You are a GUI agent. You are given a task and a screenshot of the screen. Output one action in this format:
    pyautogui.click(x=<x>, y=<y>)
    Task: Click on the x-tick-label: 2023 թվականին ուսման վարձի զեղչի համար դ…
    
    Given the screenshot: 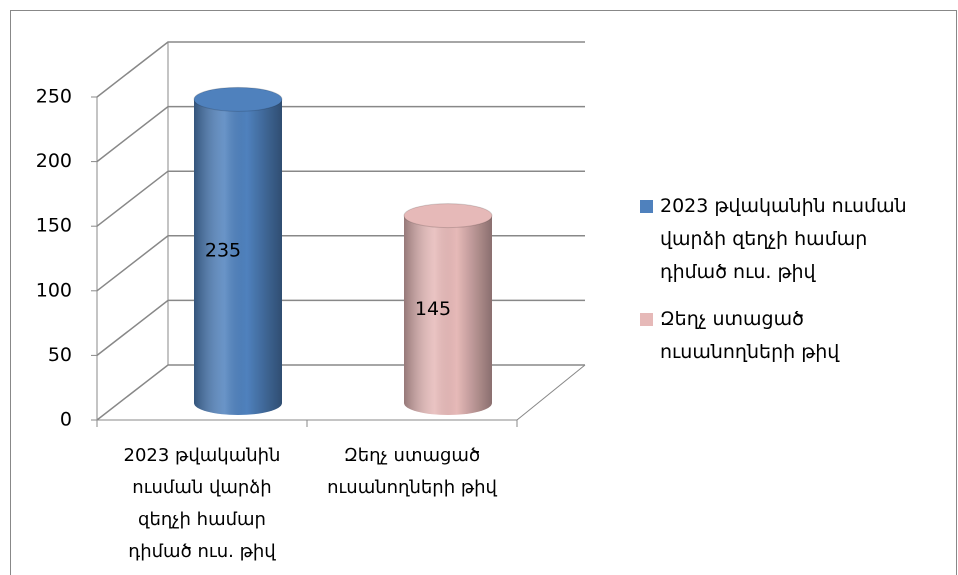 What is the action you would take?
    pyautogui.click(x=202, y=503)
    